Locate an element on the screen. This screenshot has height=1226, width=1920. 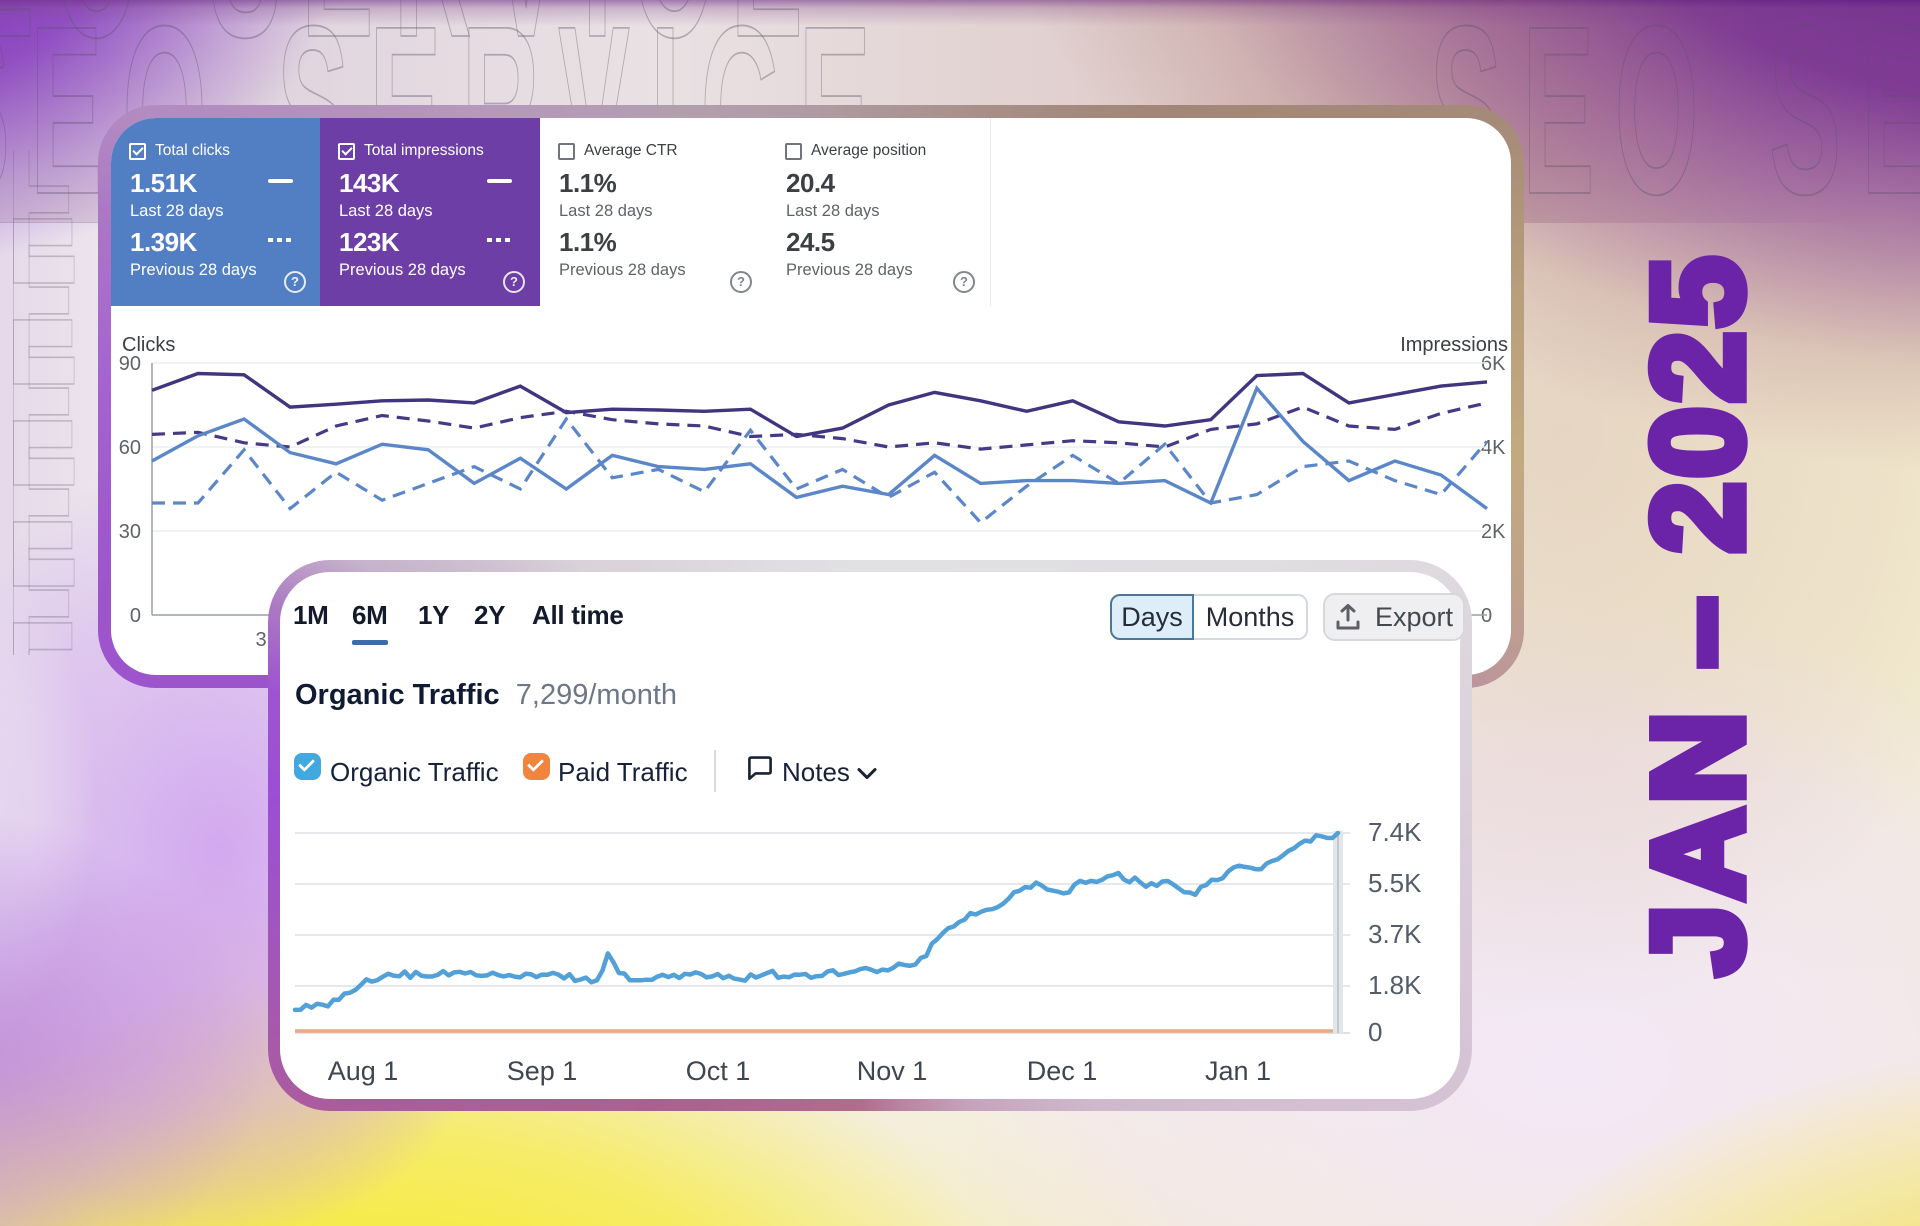
svg-text: 5.5K is located at coordinates (1395, 883).